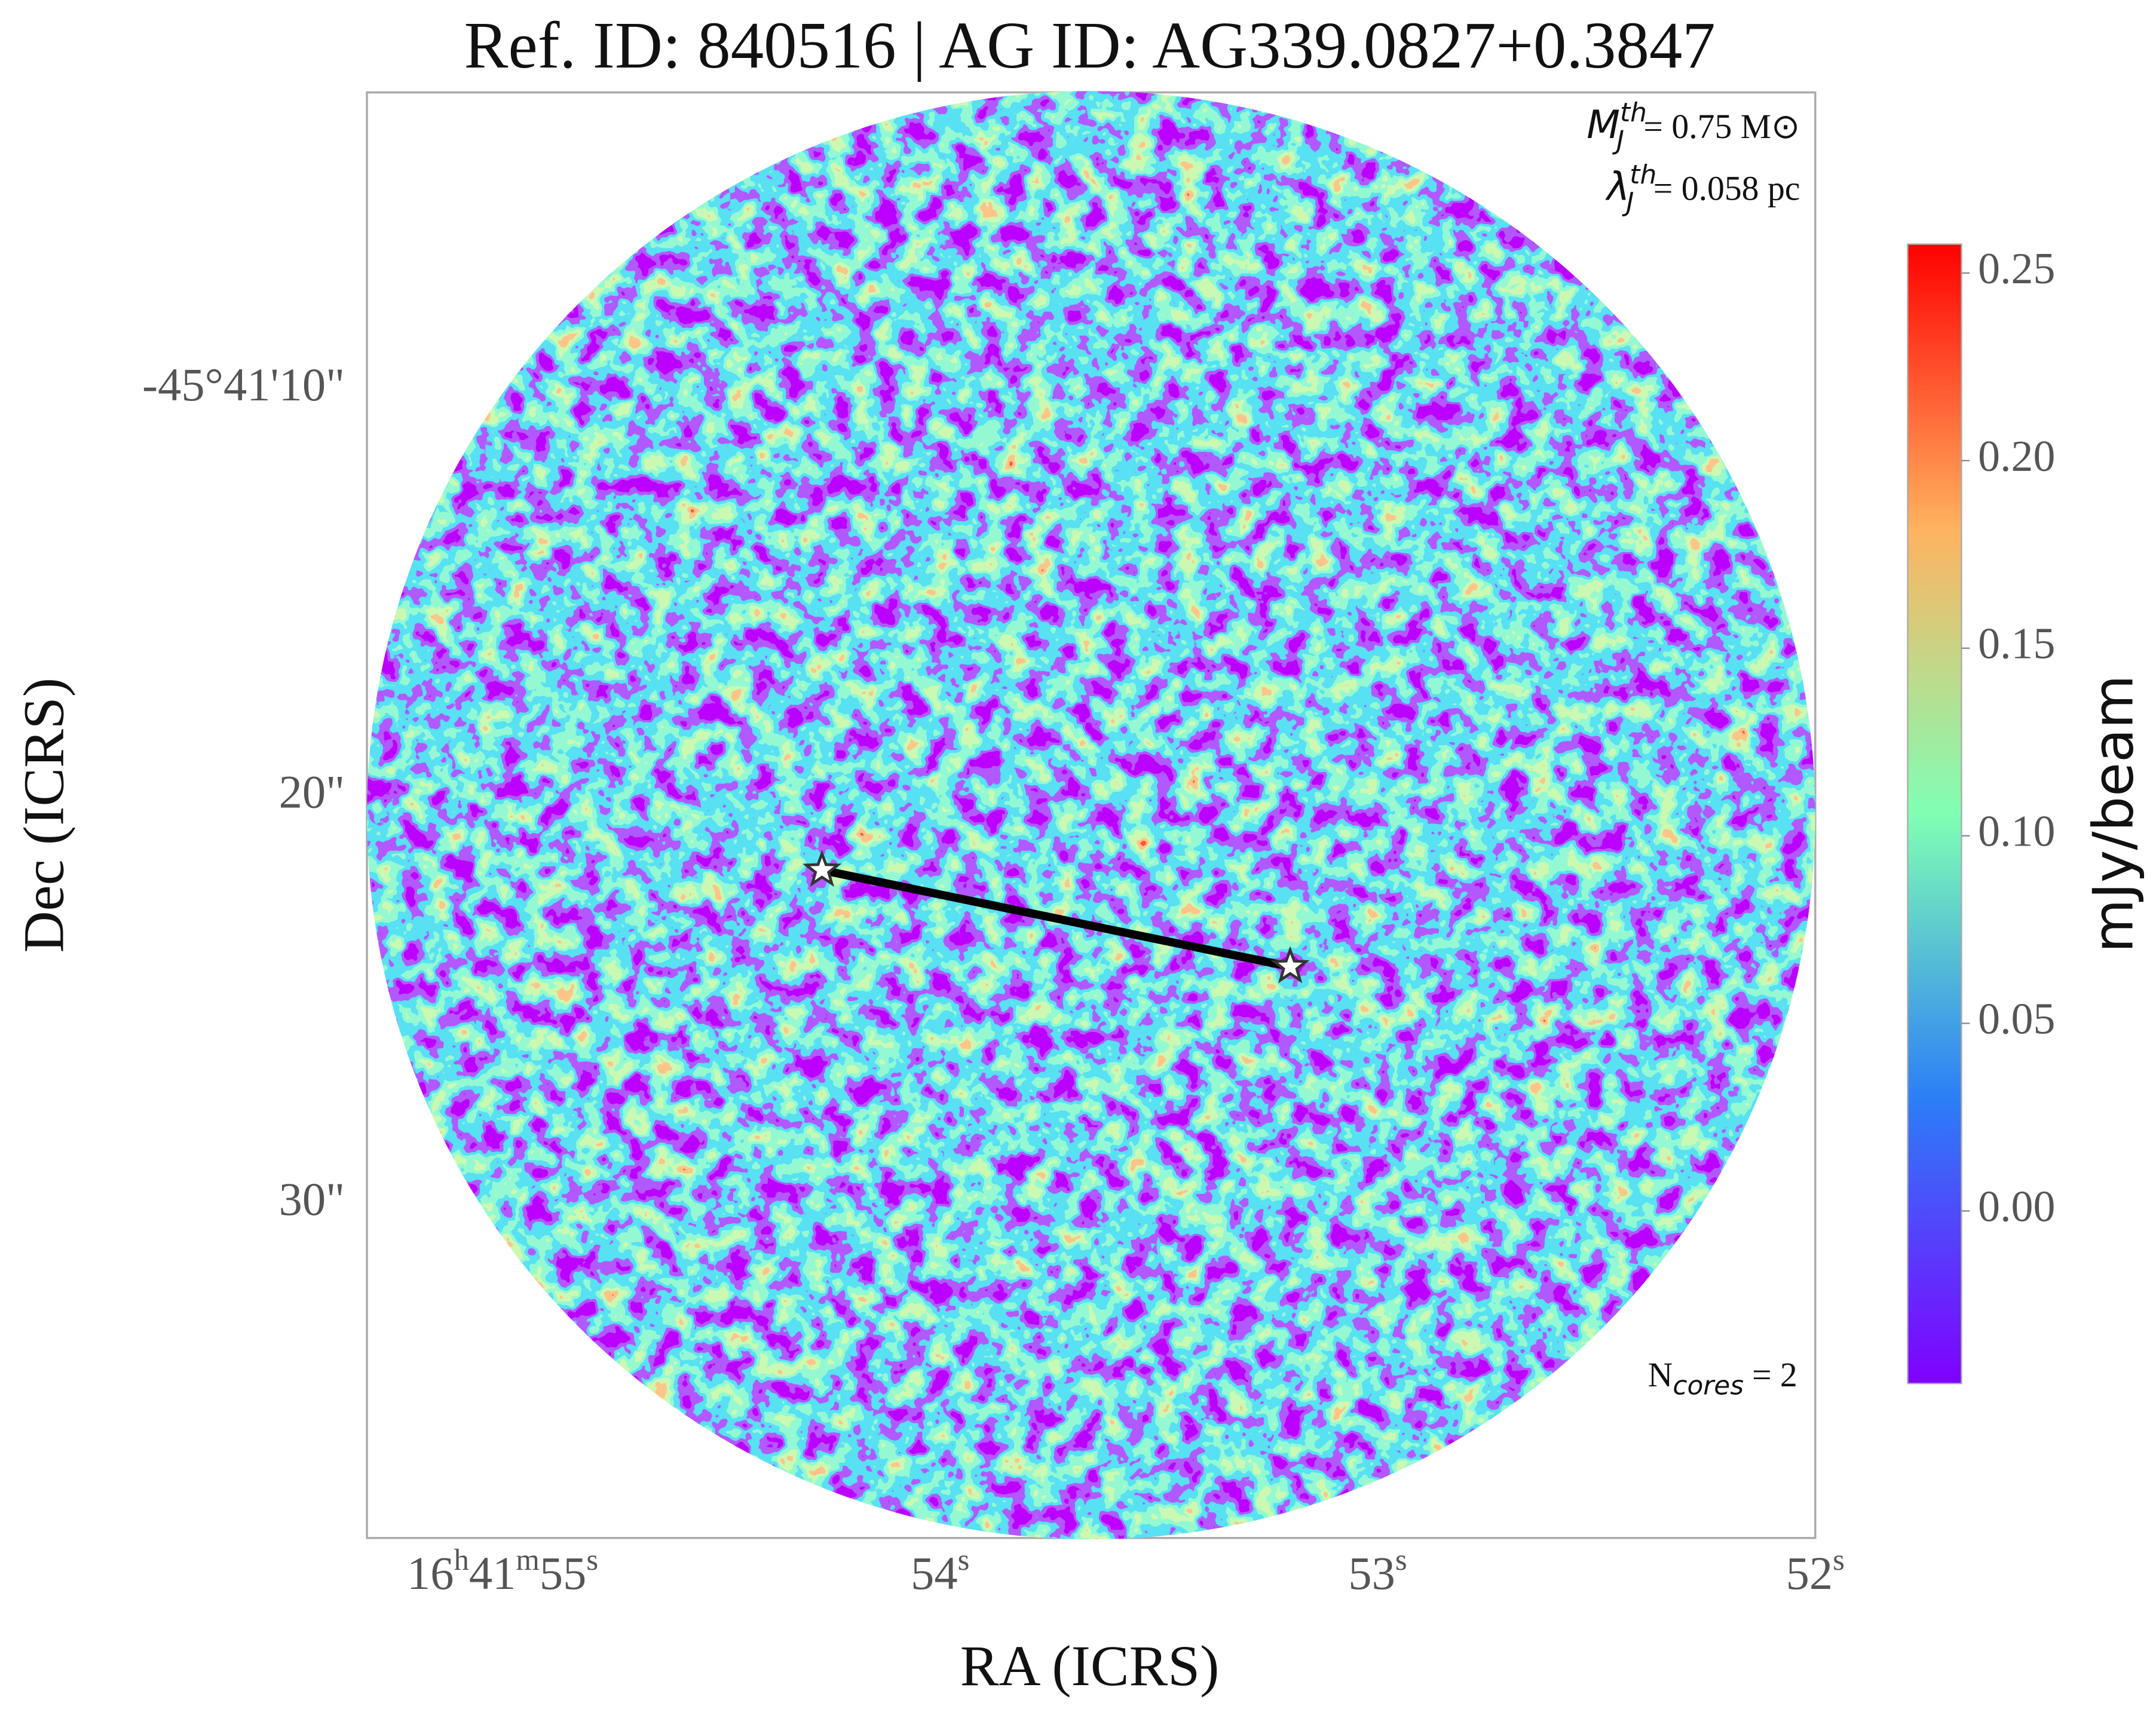 The height and width of the screenshot is (1718, 2156). Describe the element at coordinates (312, 792) in the screenshot. I see `y-tick-label: 20"` at that location.